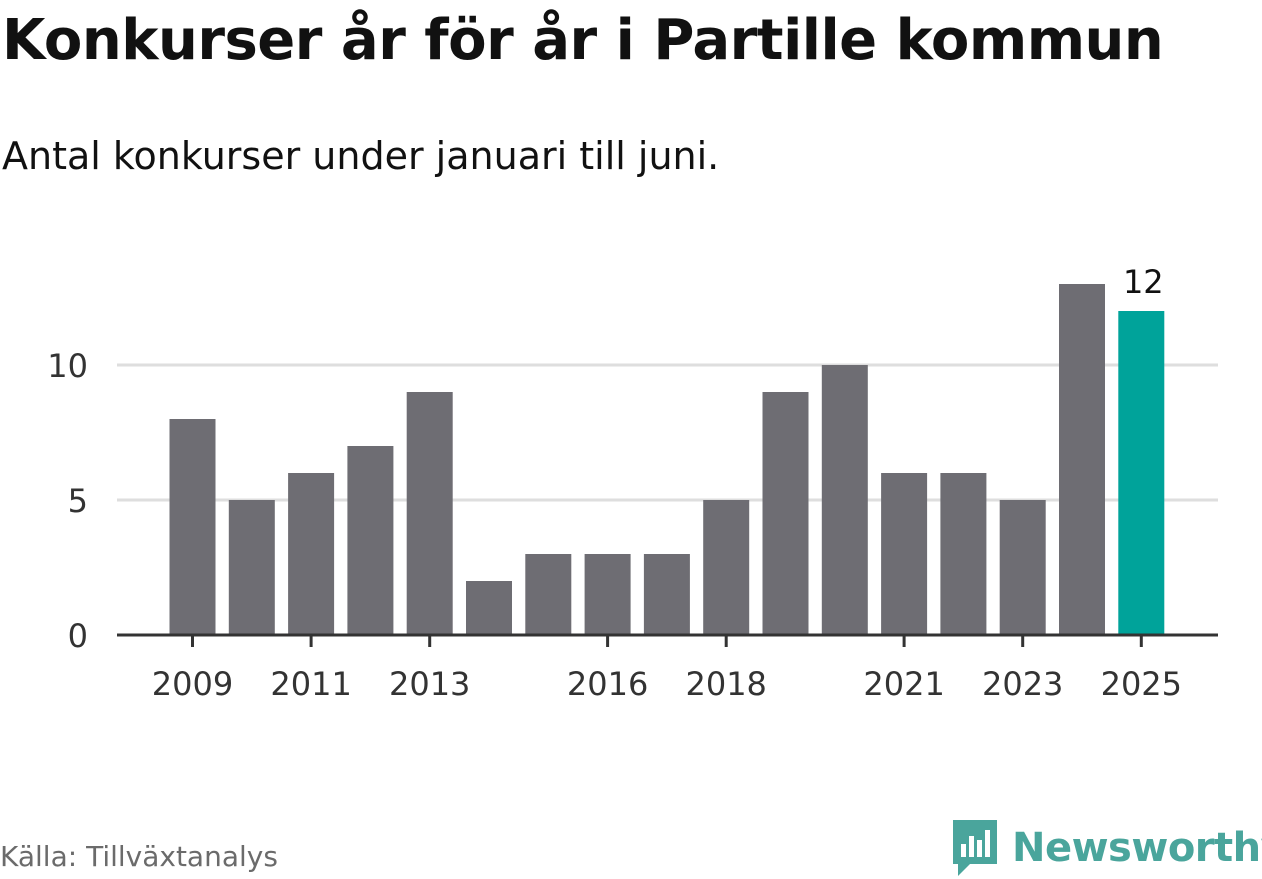 The width and height of the screenshot is (1262, 879). Describe the element at coordinates (583, 40) in the screenshot. I see `chart-title: Konkurser år för år i Partille kommun` at that location.